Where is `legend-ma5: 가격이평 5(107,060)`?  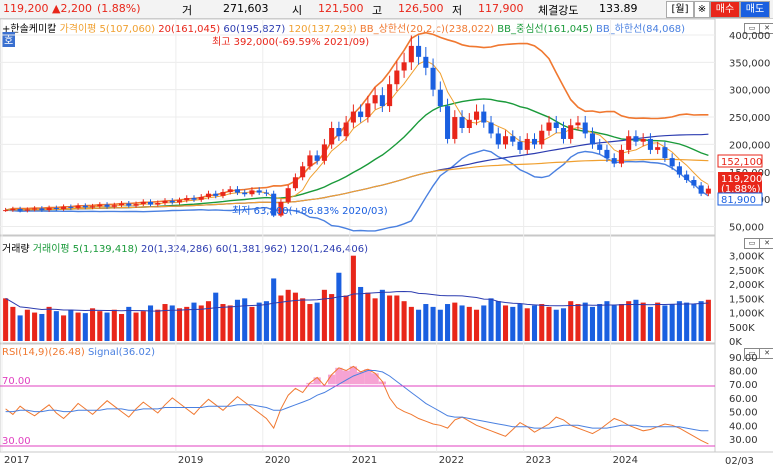 legend-ma5: 가격이평 5(107,060) is located at coordinates (107, 29).